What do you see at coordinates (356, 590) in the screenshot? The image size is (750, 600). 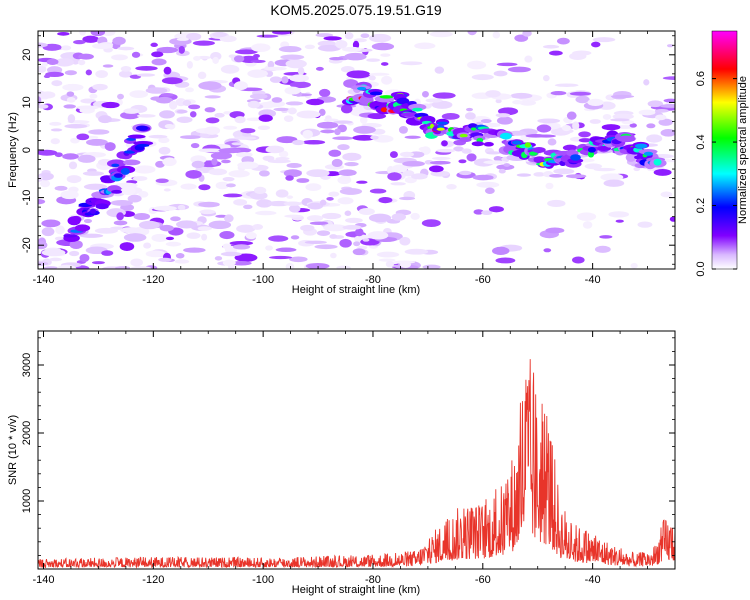 I see `snr-x-axis-label: Height of straight line (km)` at bounding box center [356, 590].